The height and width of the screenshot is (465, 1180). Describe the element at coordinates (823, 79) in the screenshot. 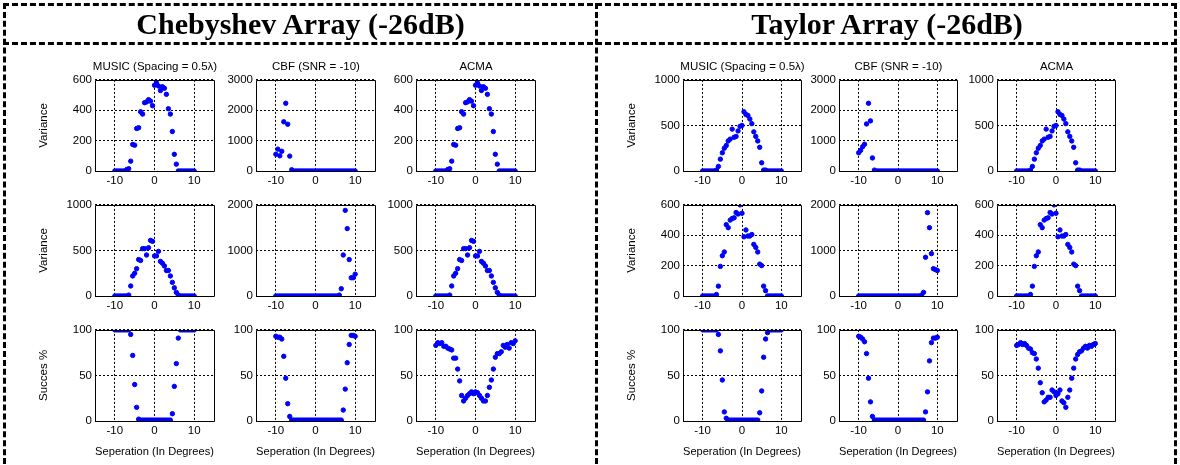

I see `y-tick-label: 3000` at that location.